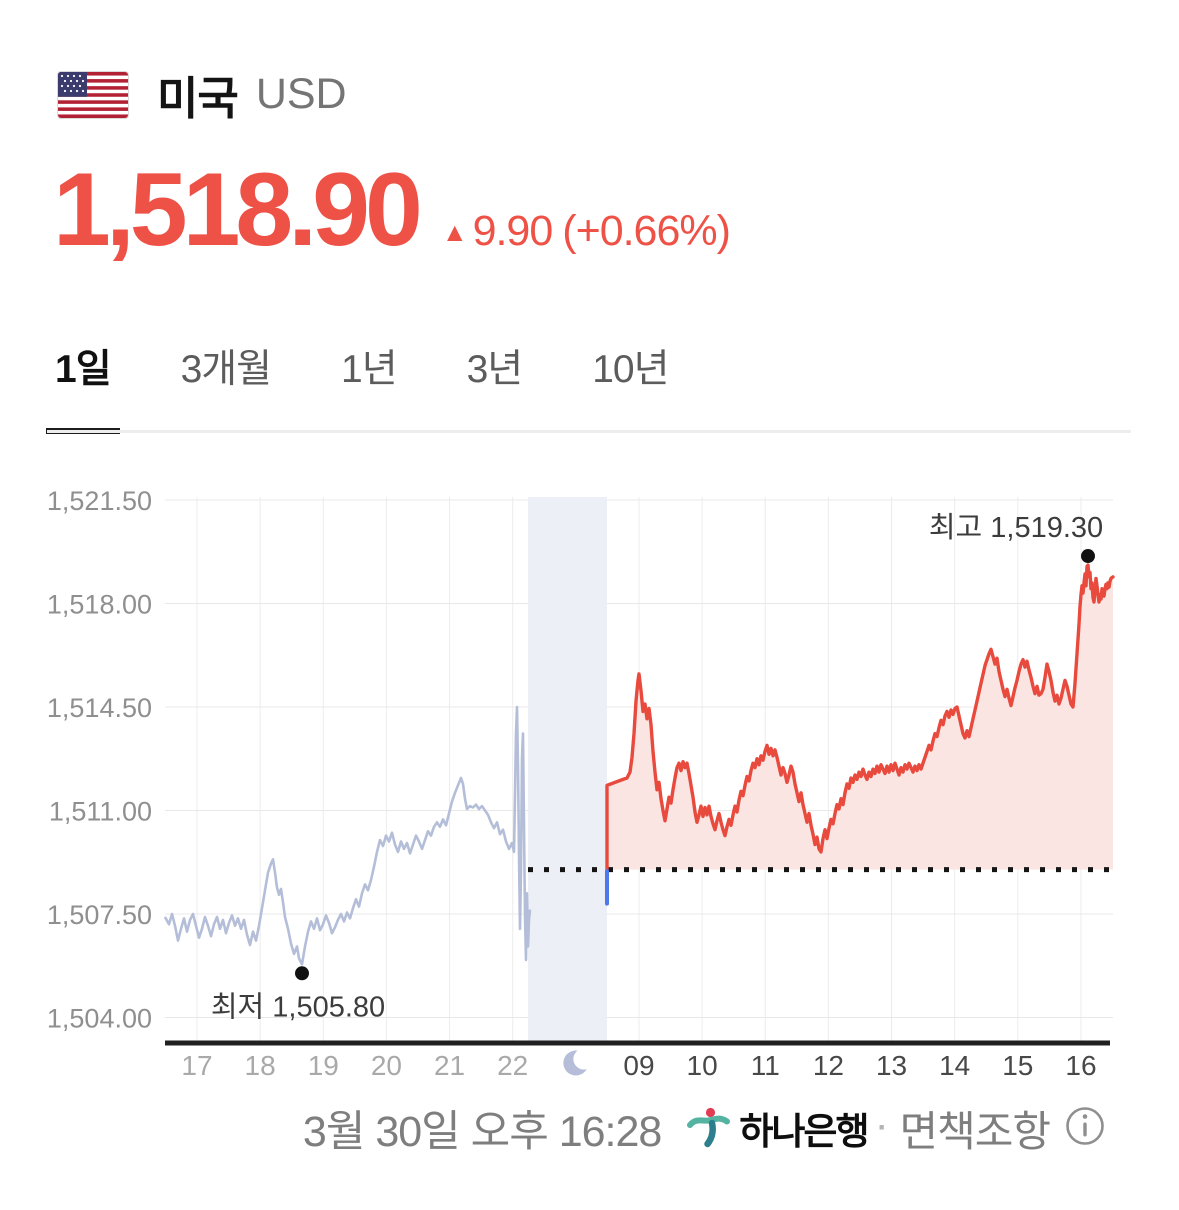 Image resolution: width=1179 pixels, height=1210 pixels. I want to click on tab-period-5: 10년, so click(630, 386).